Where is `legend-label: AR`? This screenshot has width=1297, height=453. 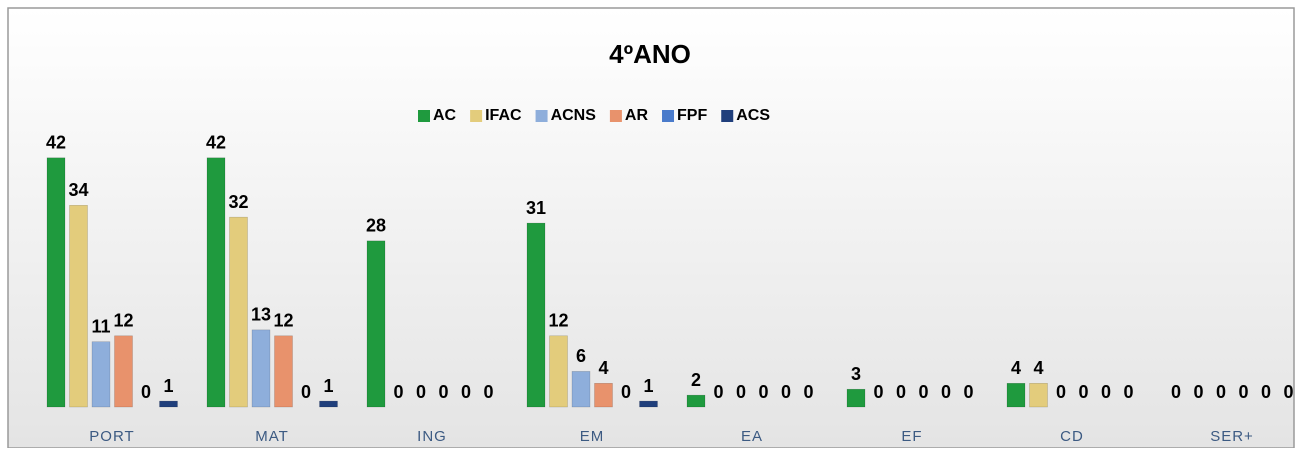
legend-label: AR is located at coordinates (637, 115).